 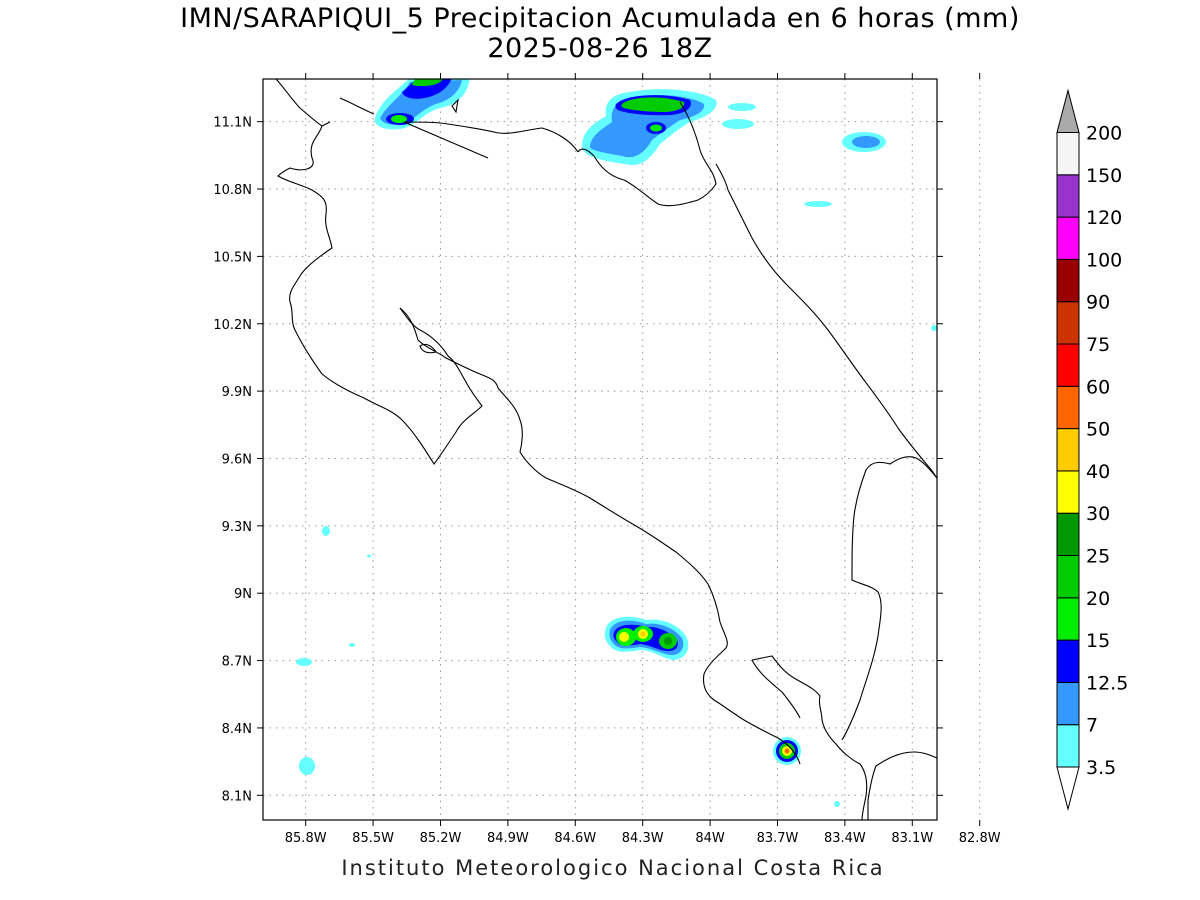 I want to click on lon-tick-label-3: 84.9W, so click(x=508, y=838).